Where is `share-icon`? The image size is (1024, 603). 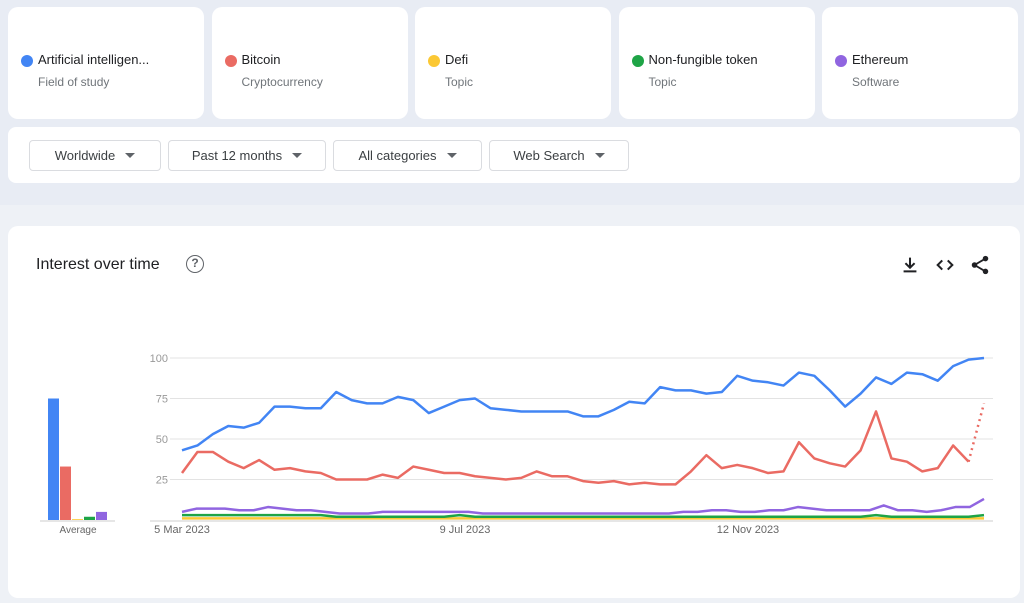 share-icon is located at coordinates (980, 265).